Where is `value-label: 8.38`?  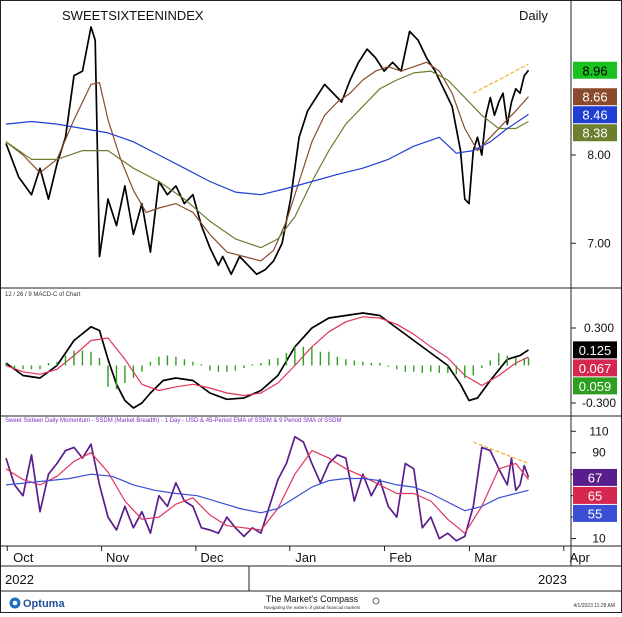
value-label: 8.38 is located at coordinates (595, 133).